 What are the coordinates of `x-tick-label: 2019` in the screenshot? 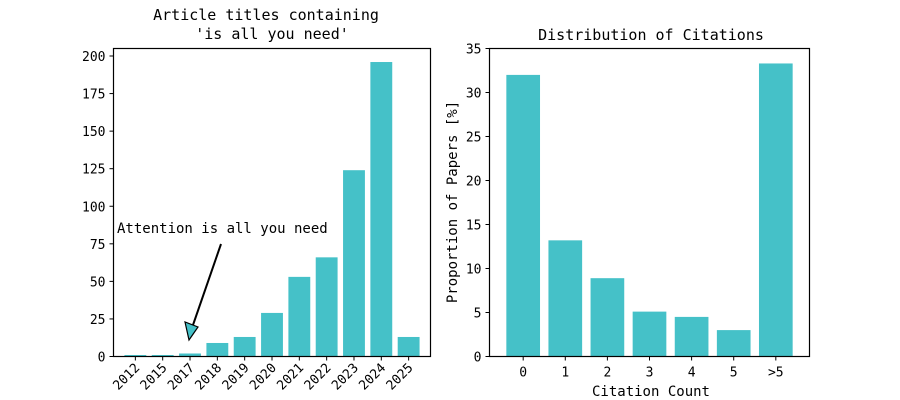 It's located at (236, 377).